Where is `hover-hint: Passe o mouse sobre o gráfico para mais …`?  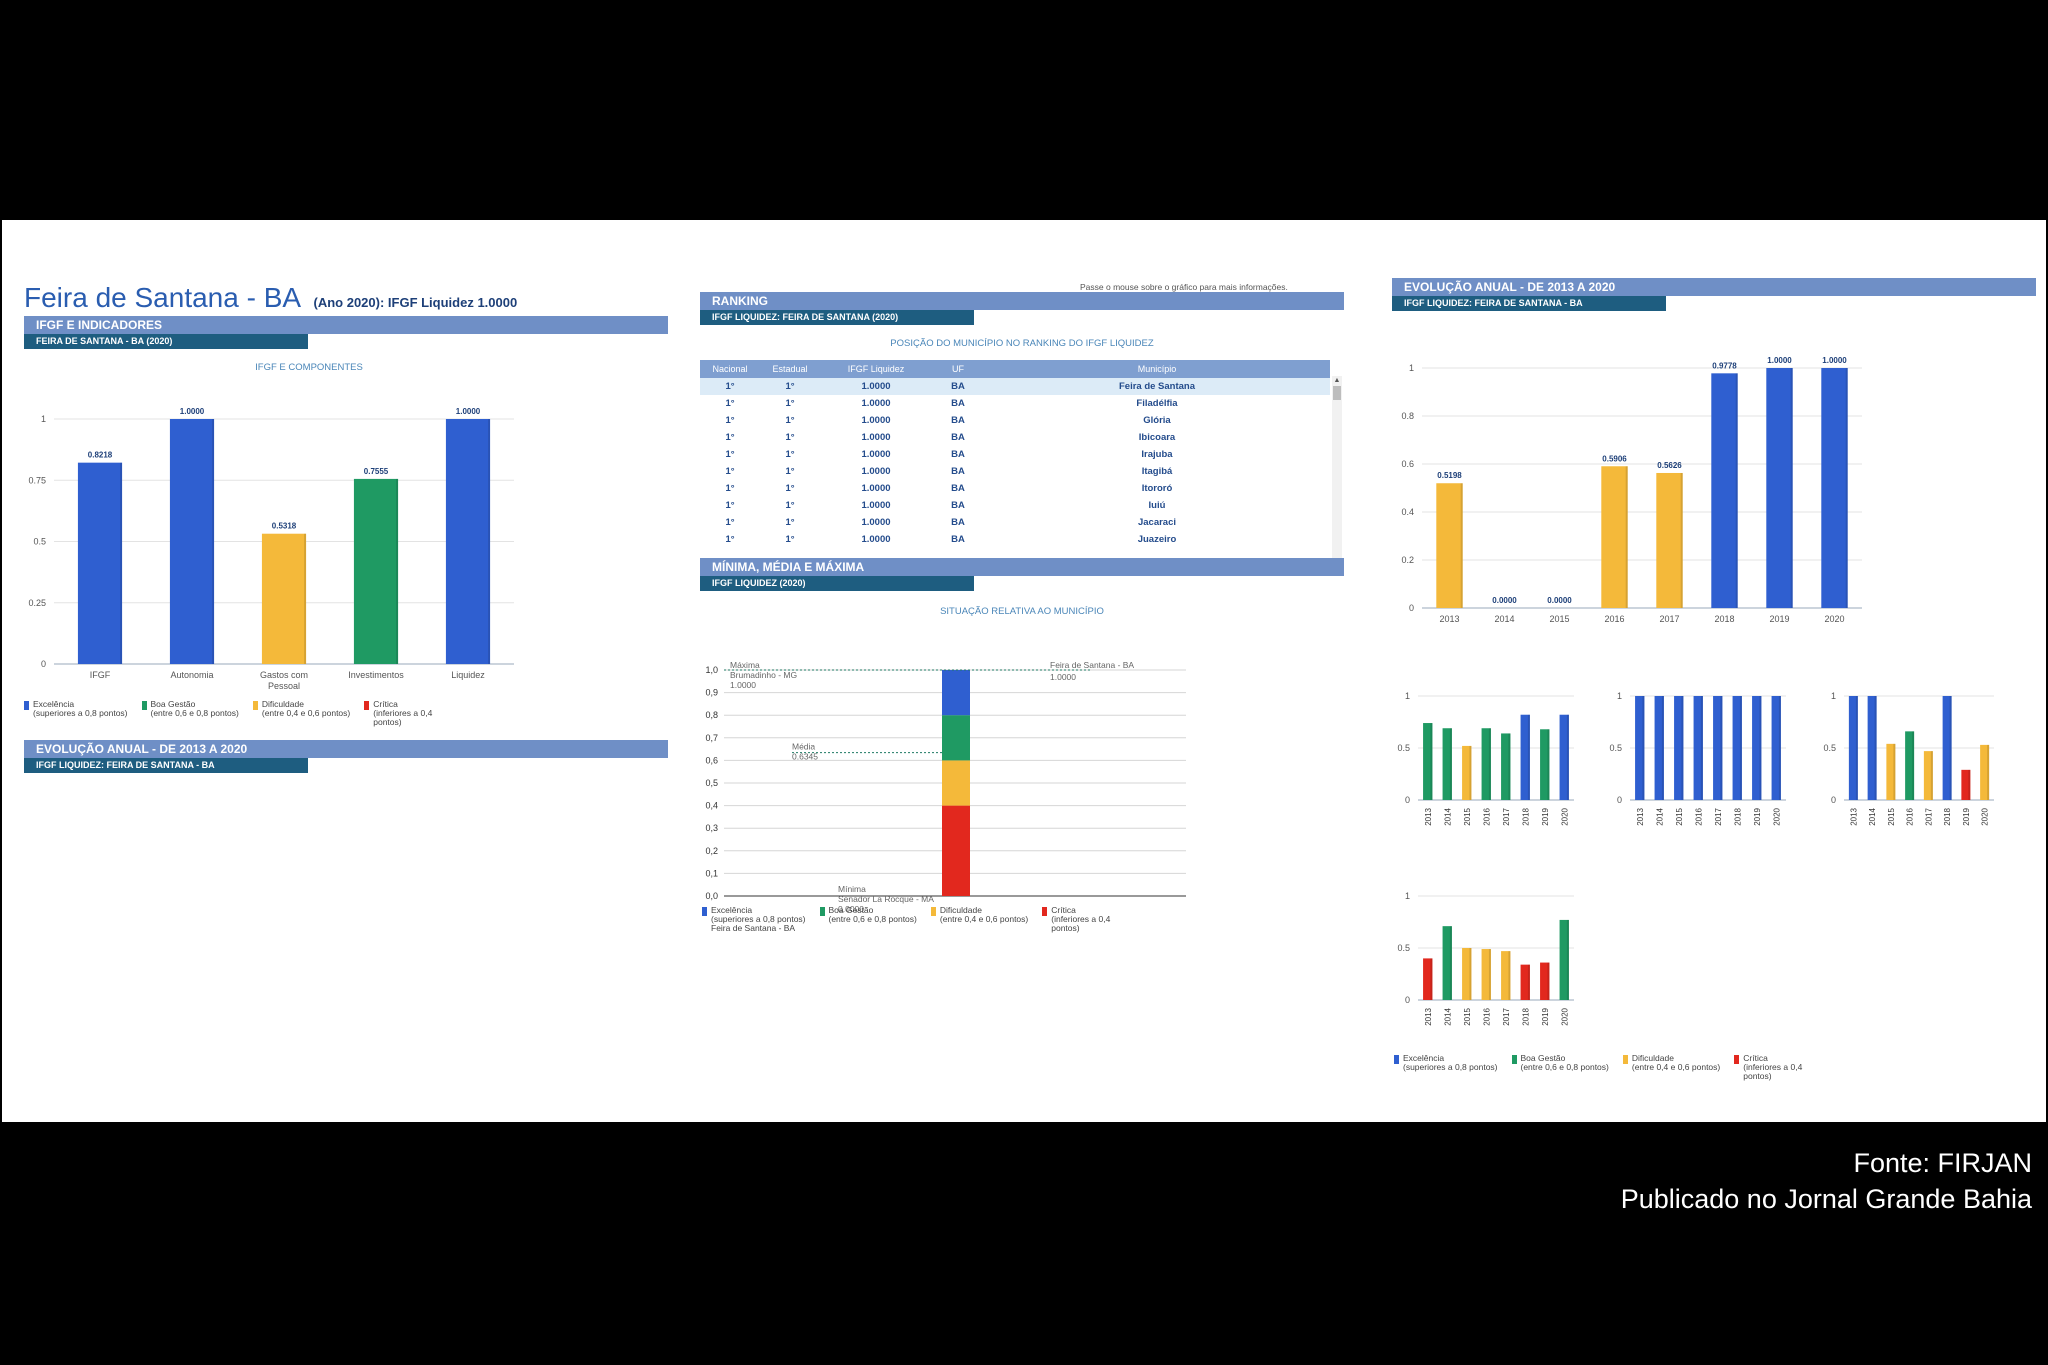 hover-hint: Passe o mouse sobre o gráfico para mais … is located at coordinates (1184, 287).